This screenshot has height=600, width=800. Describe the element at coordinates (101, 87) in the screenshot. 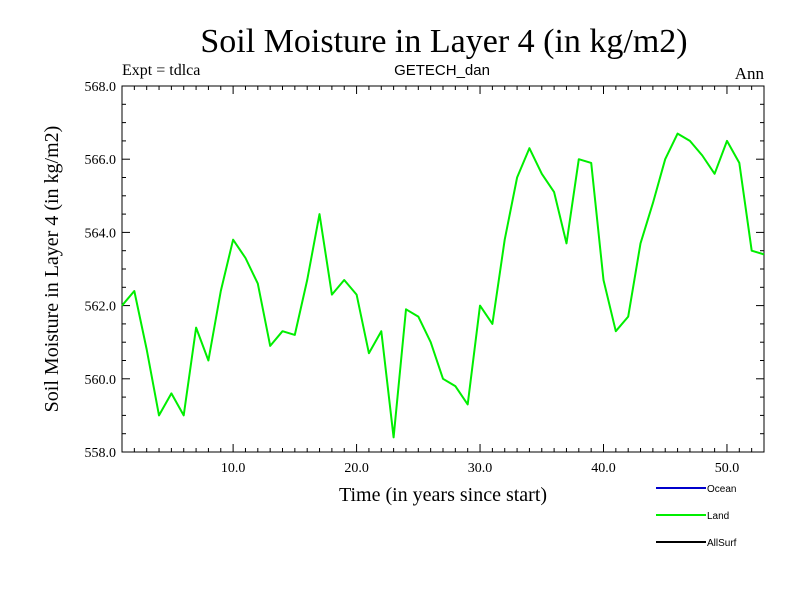

I see `y-tick-label: 568.0` at that location.